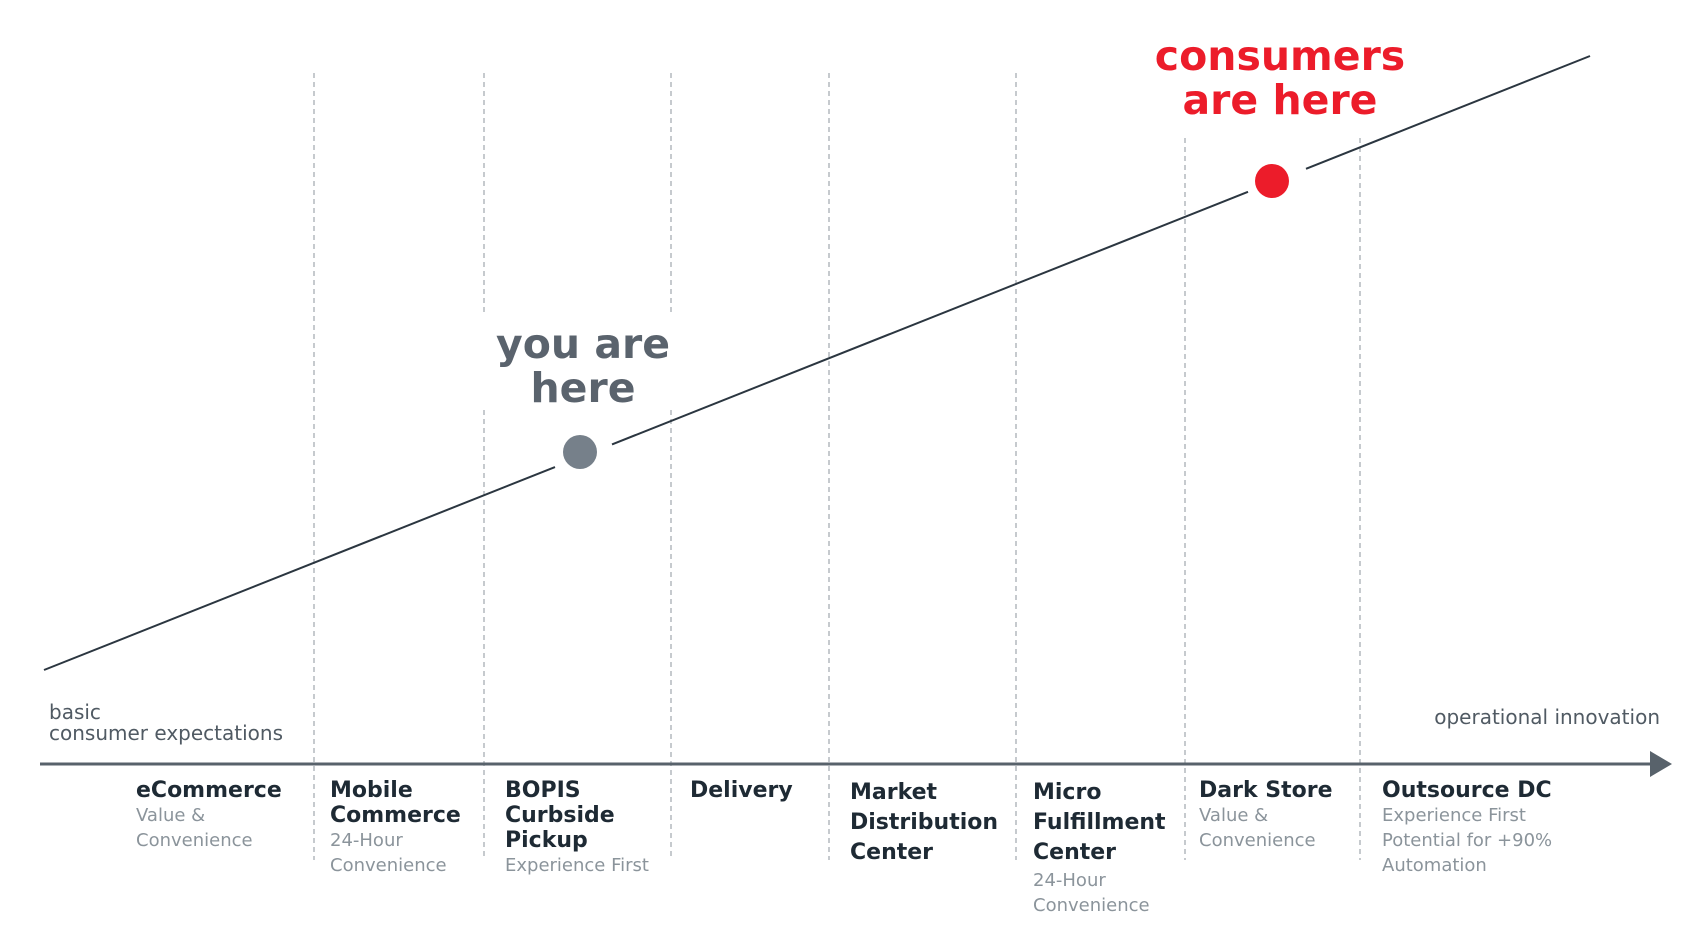  Describe the element at coordinates (1467, 840) in the screenshot. I see `stage-subtitle-line: Potential for +90%` at that location.